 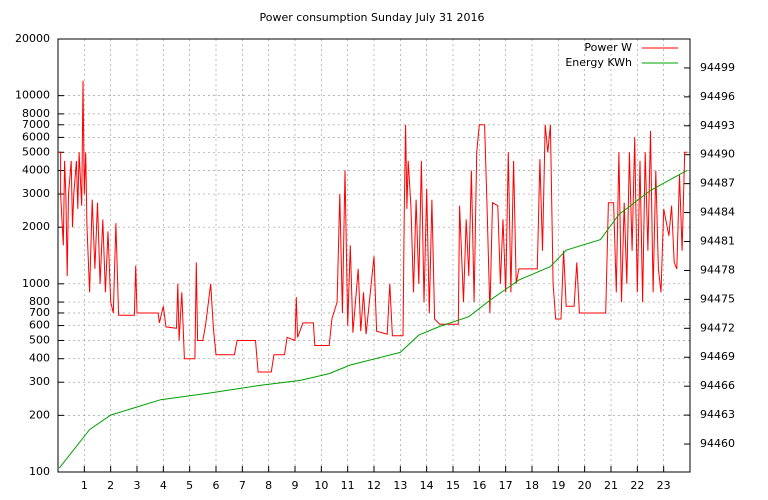 What do you see at coordinates (608, 47) in the screenshot?
I see `legend-label: Power W` at bounding box center [608, 47].